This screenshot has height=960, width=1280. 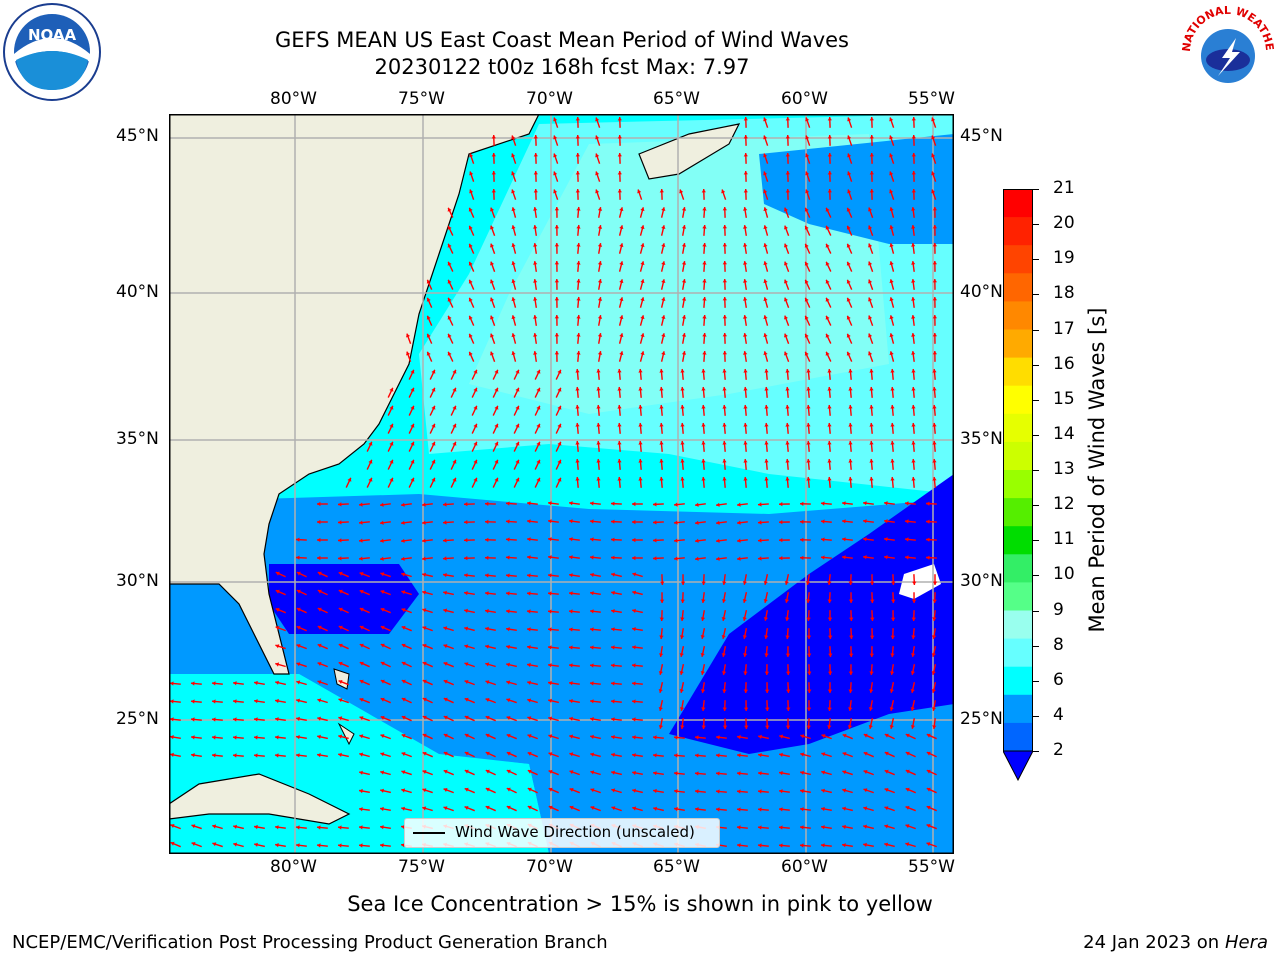 I want to click on colorbar-extend, so click(x=1018, y=766).